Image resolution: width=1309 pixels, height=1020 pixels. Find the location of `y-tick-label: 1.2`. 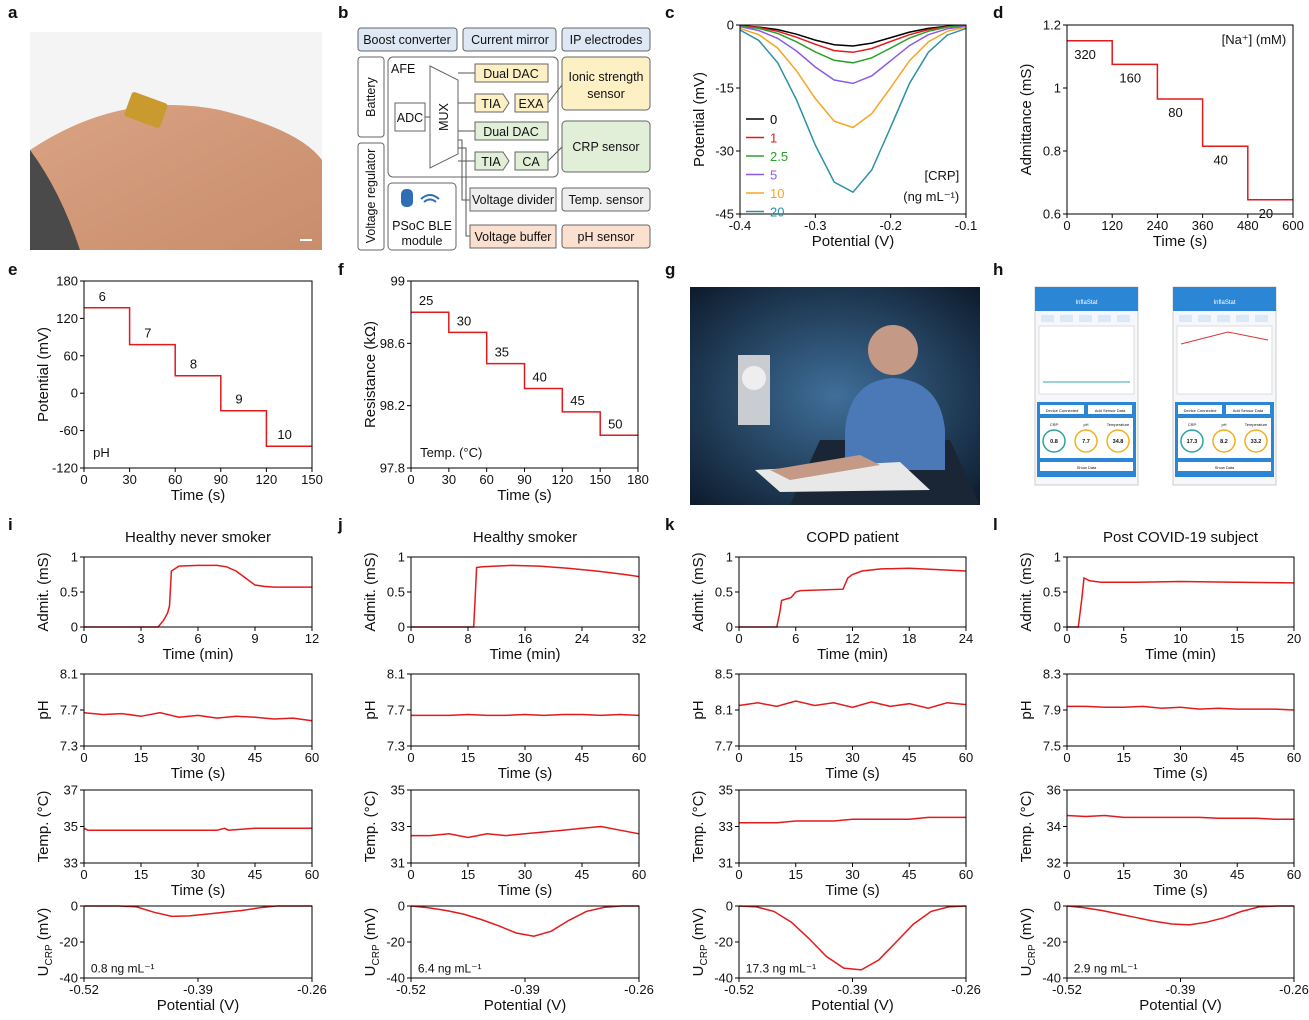

y-tick-label: 1.2 is located at coordinates (1052, 25).